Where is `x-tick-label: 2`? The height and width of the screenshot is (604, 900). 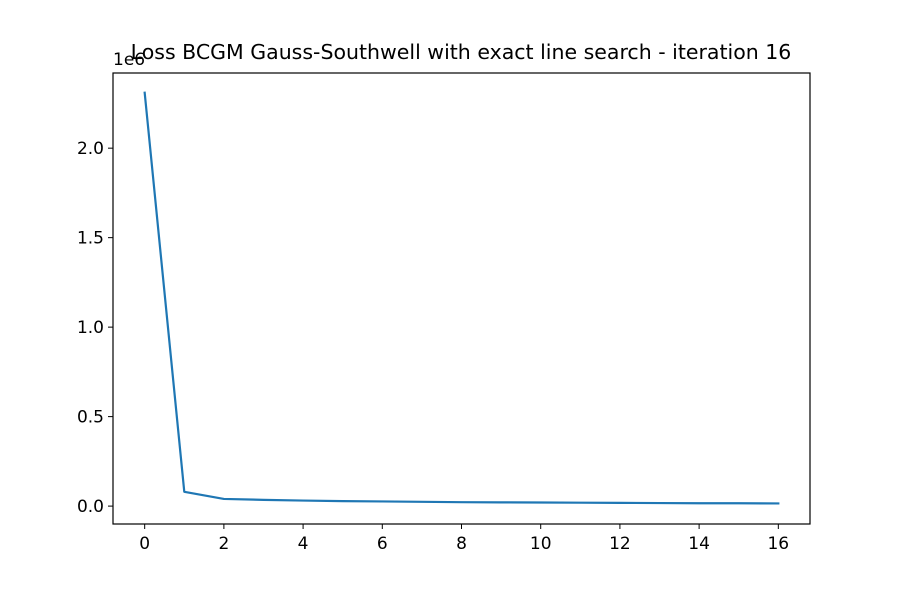
x-tick-label: 2 is located at coordinates (223, 544).